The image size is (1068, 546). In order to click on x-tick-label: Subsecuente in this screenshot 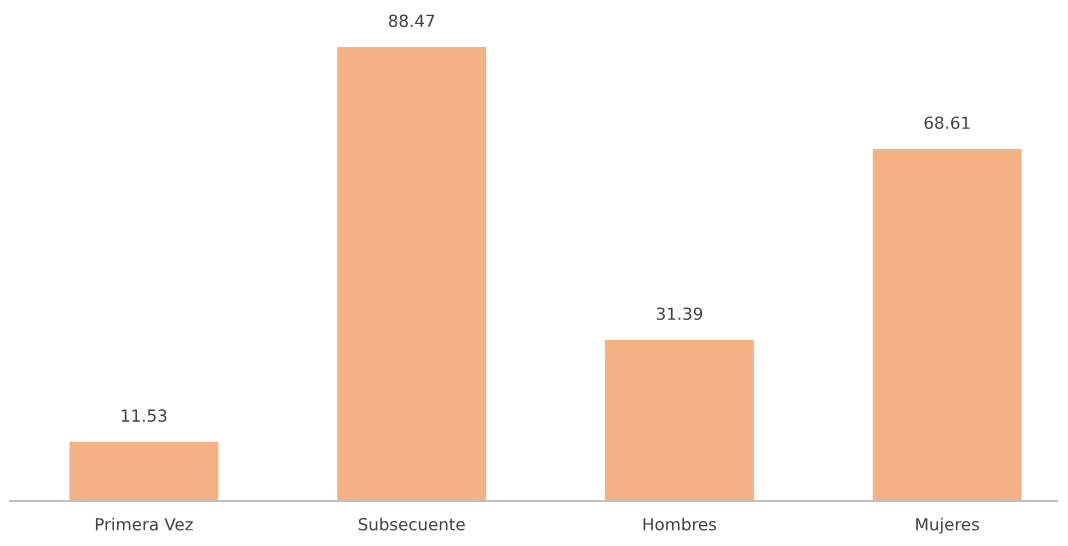, I will do `click(411, 524)`.